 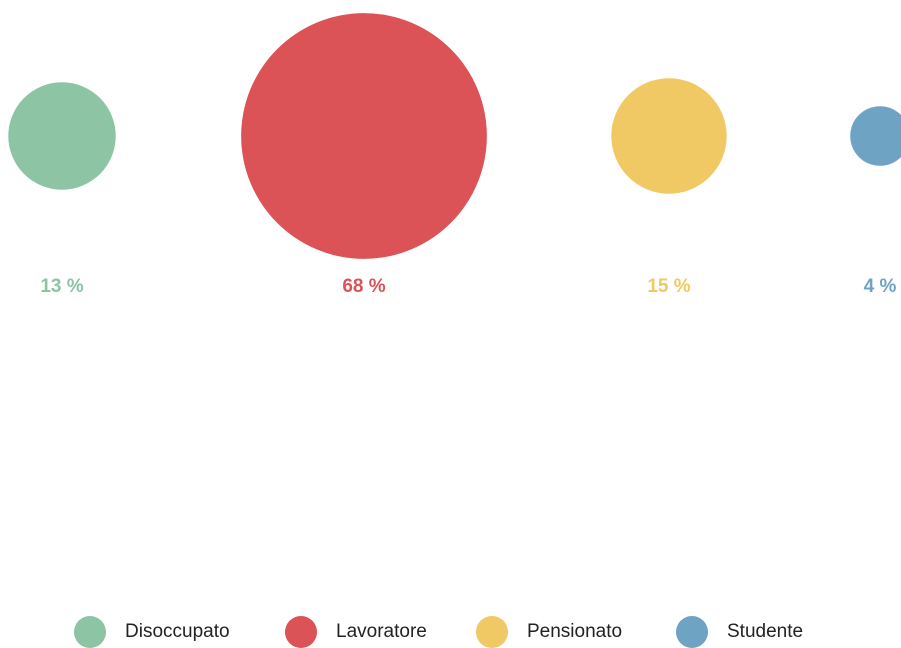 I want to click on legend-label: Disoccupato, so click(x=177, y=631).